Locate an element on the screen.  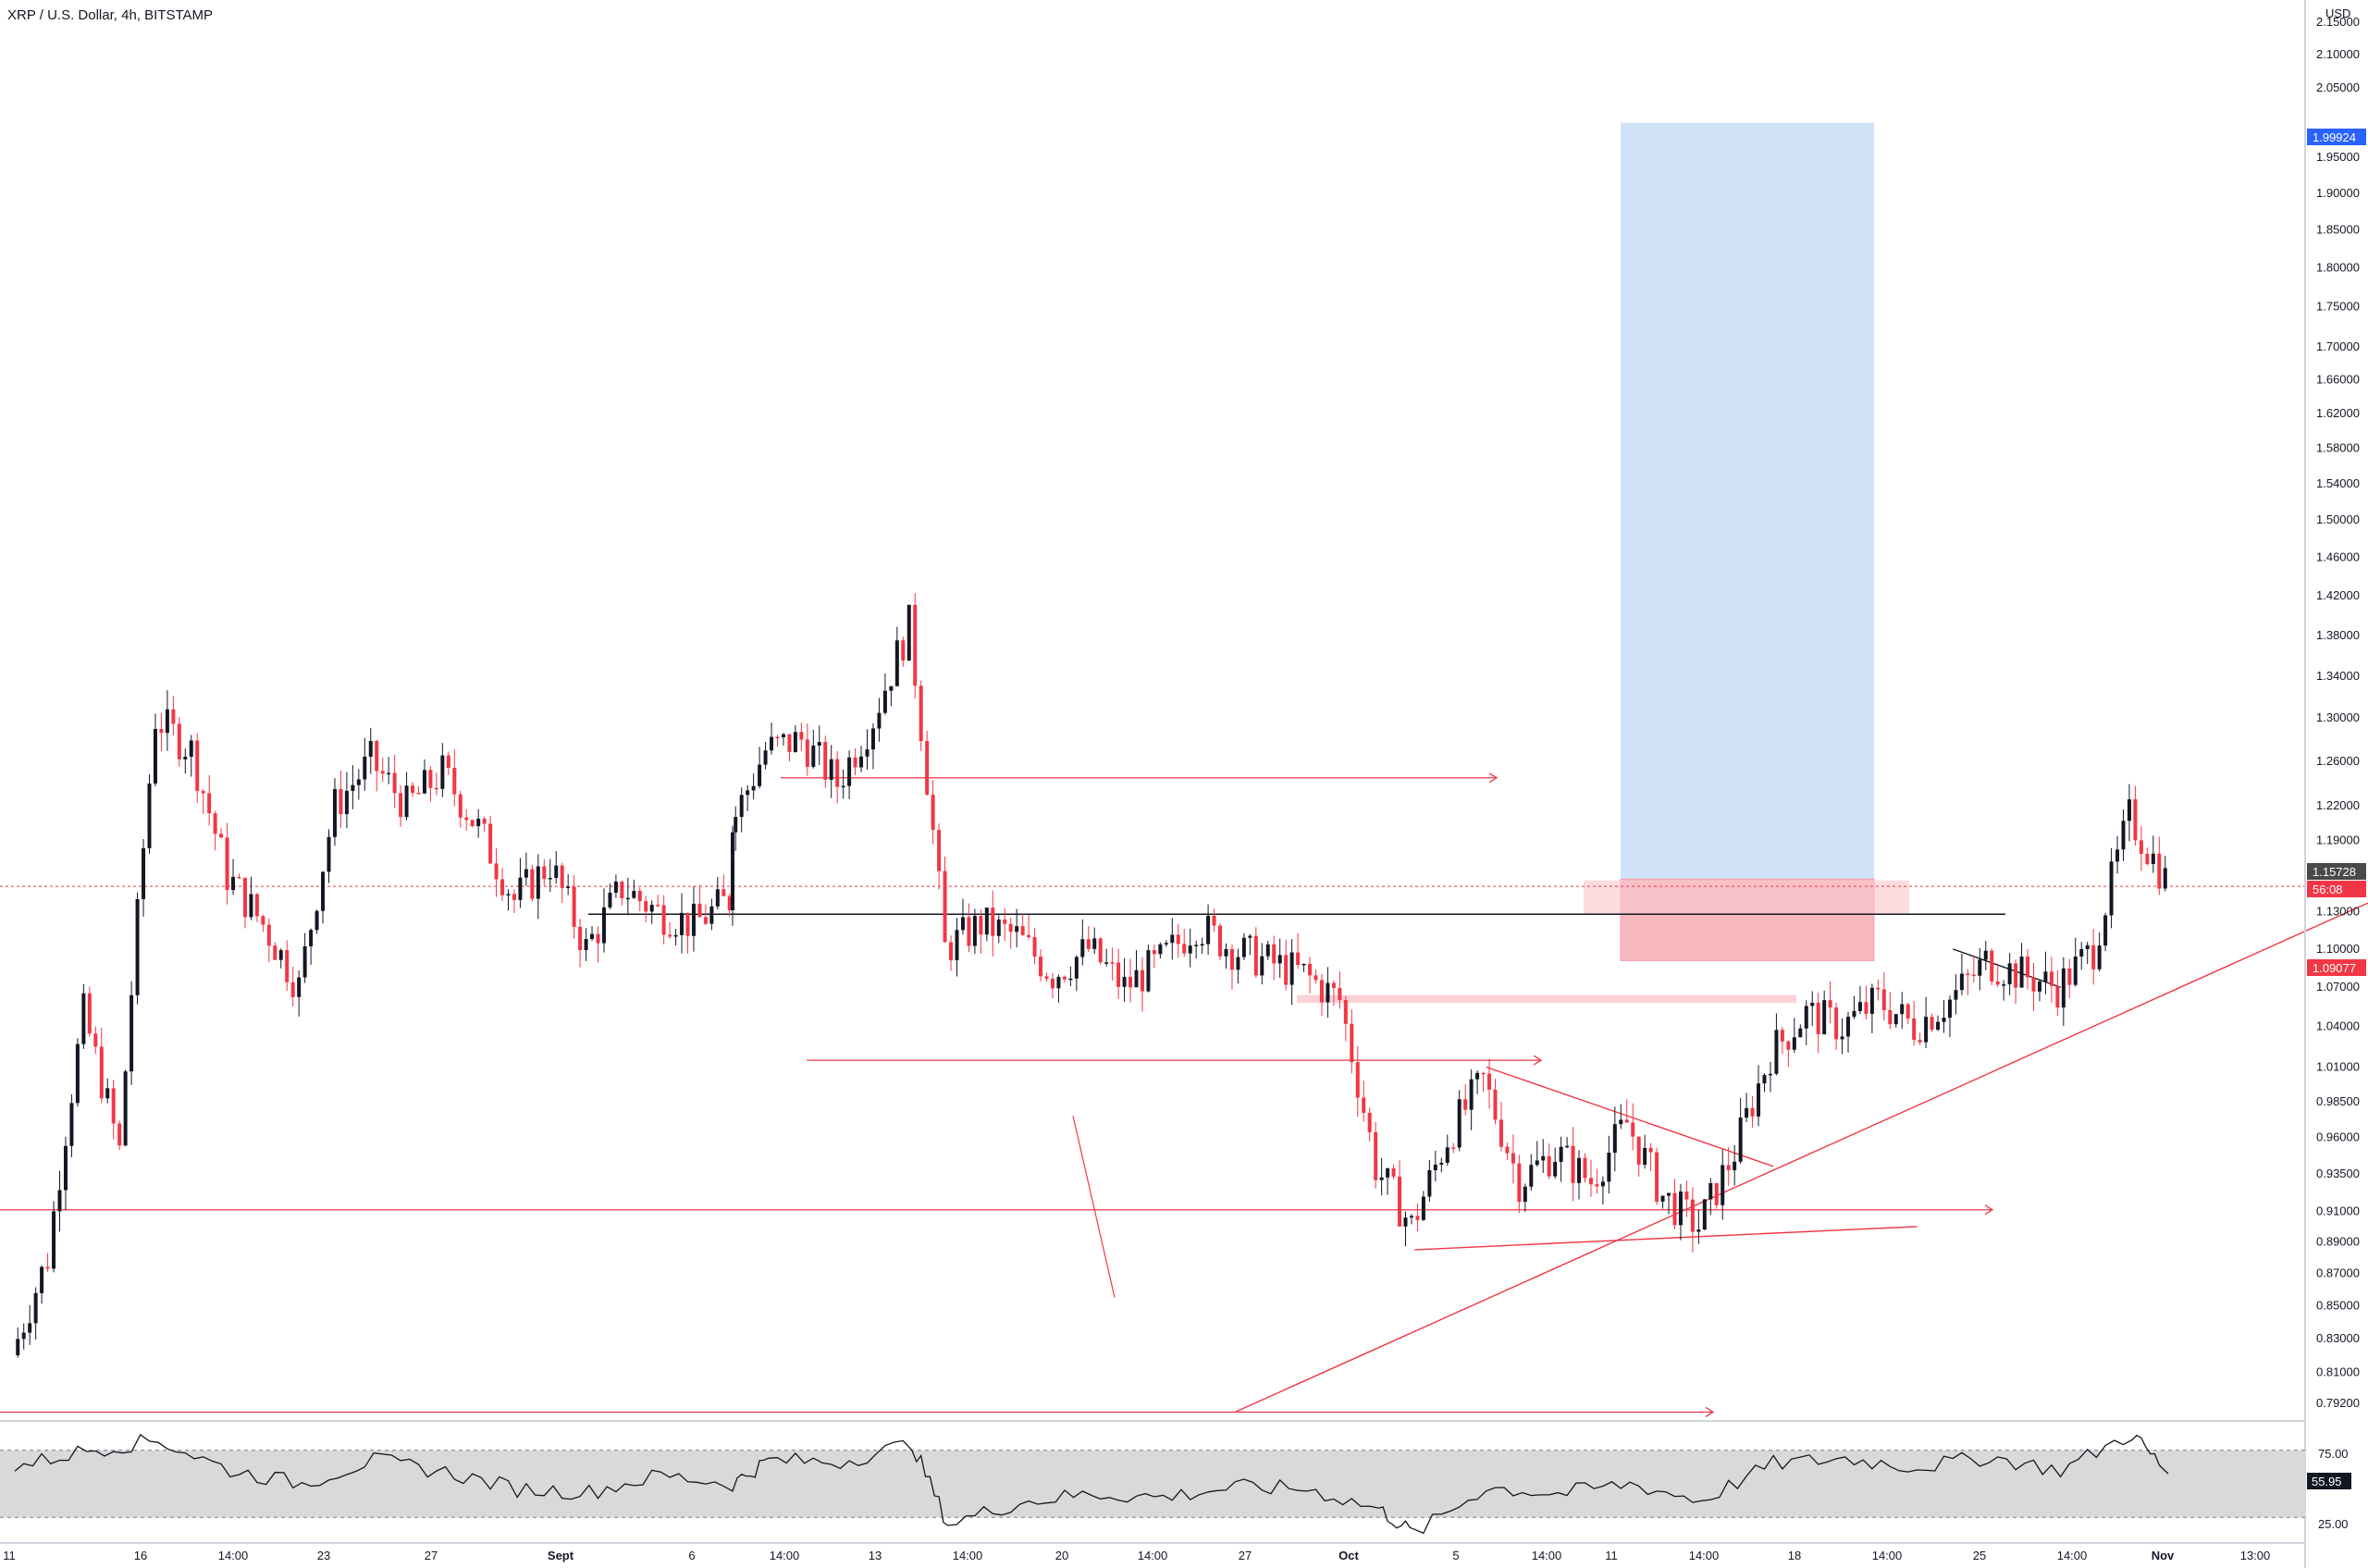
time-tick-label: 5 is located at coordinates (1455, 1555).